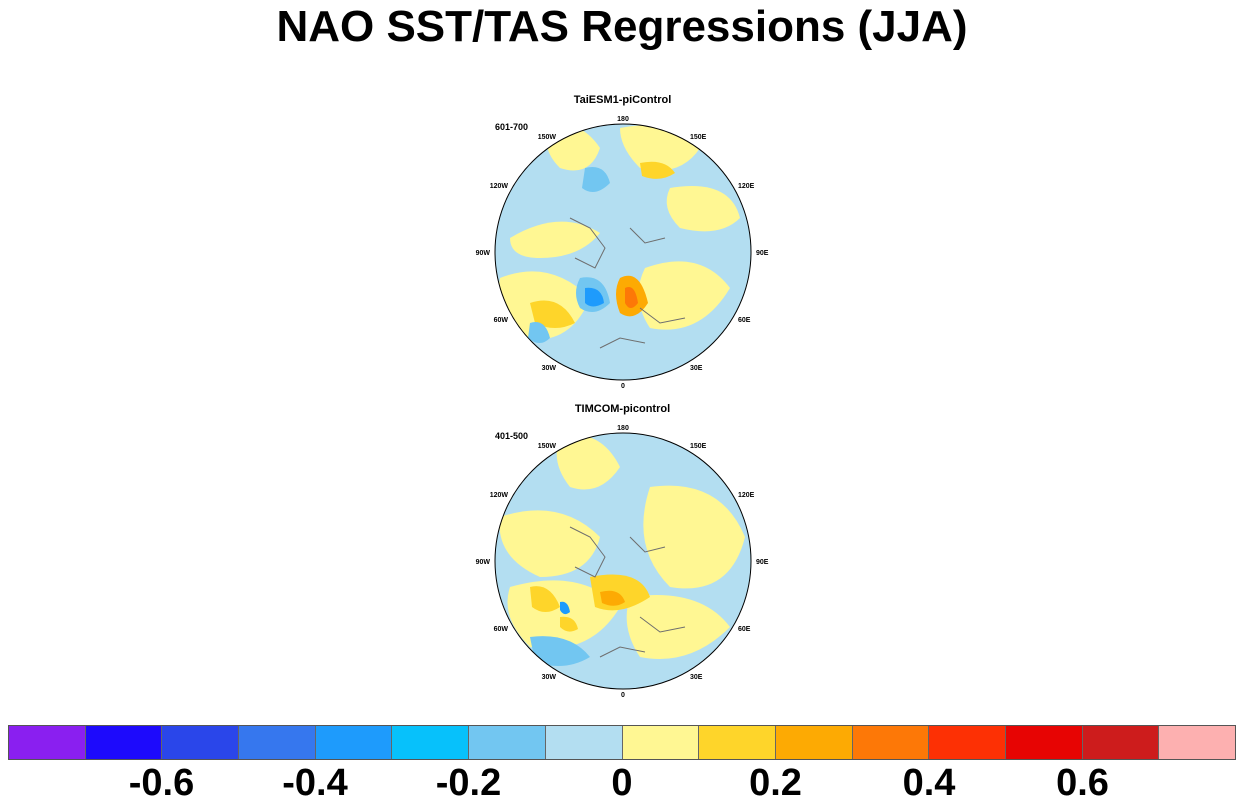 The height and width of the screenshot is (807, 1244). I want to click on panel-title: TaiESM1-piControl, so click(622, 100).